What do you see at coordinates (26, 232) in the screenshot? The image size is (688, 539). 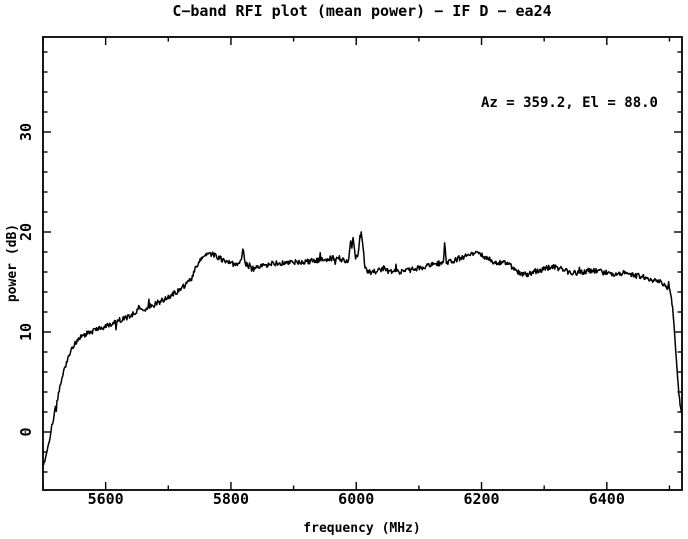 I see `y-tick-label: 20` at bounding box center [26, 232].